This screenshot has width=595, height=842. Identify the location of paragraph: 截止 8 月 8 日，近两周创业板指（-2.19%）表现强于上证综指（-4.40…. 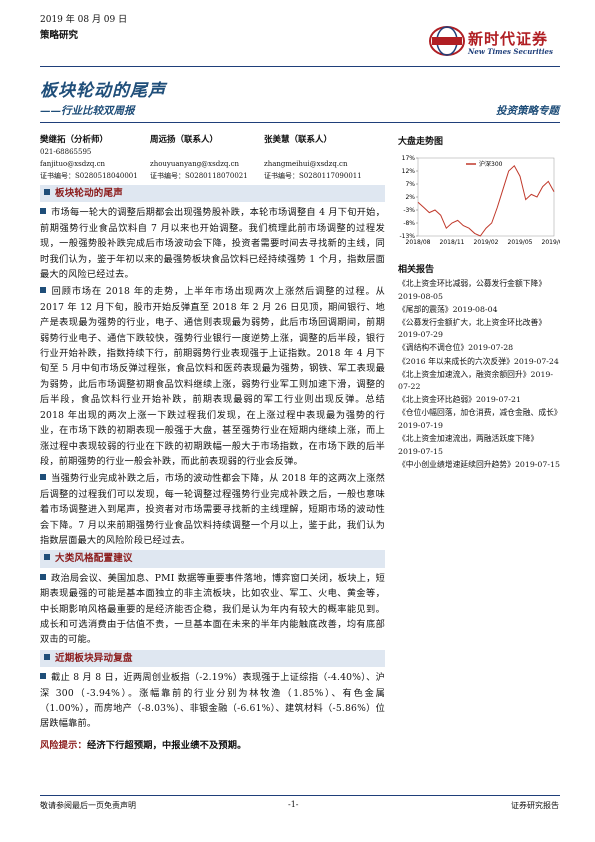
(212, 701).